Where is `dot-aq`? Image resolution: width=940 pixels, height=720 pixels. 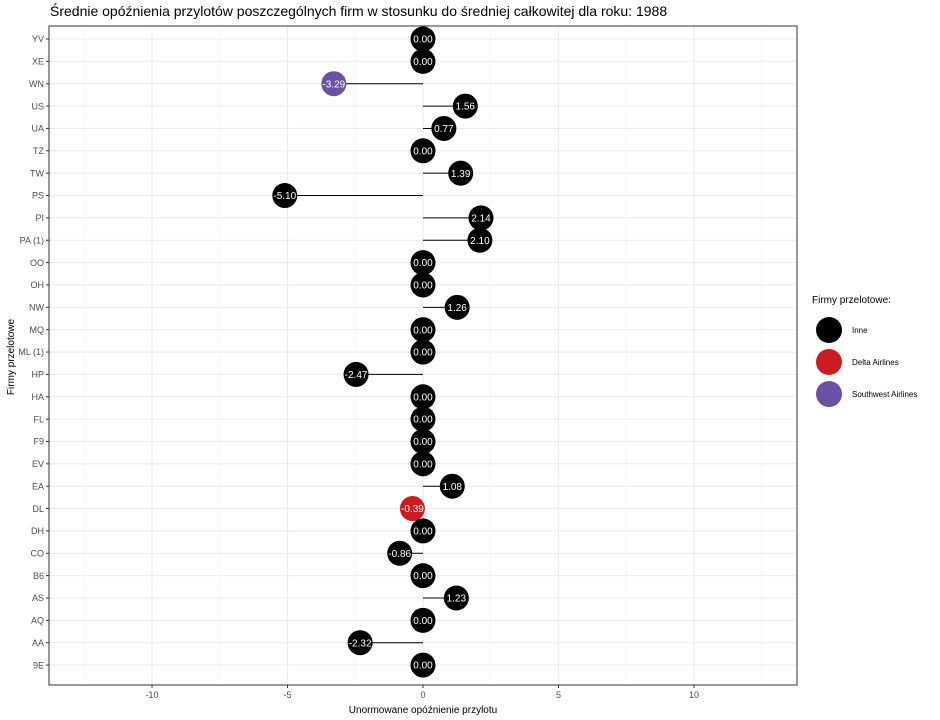 dot-aq is located at coordinates (423, 620).